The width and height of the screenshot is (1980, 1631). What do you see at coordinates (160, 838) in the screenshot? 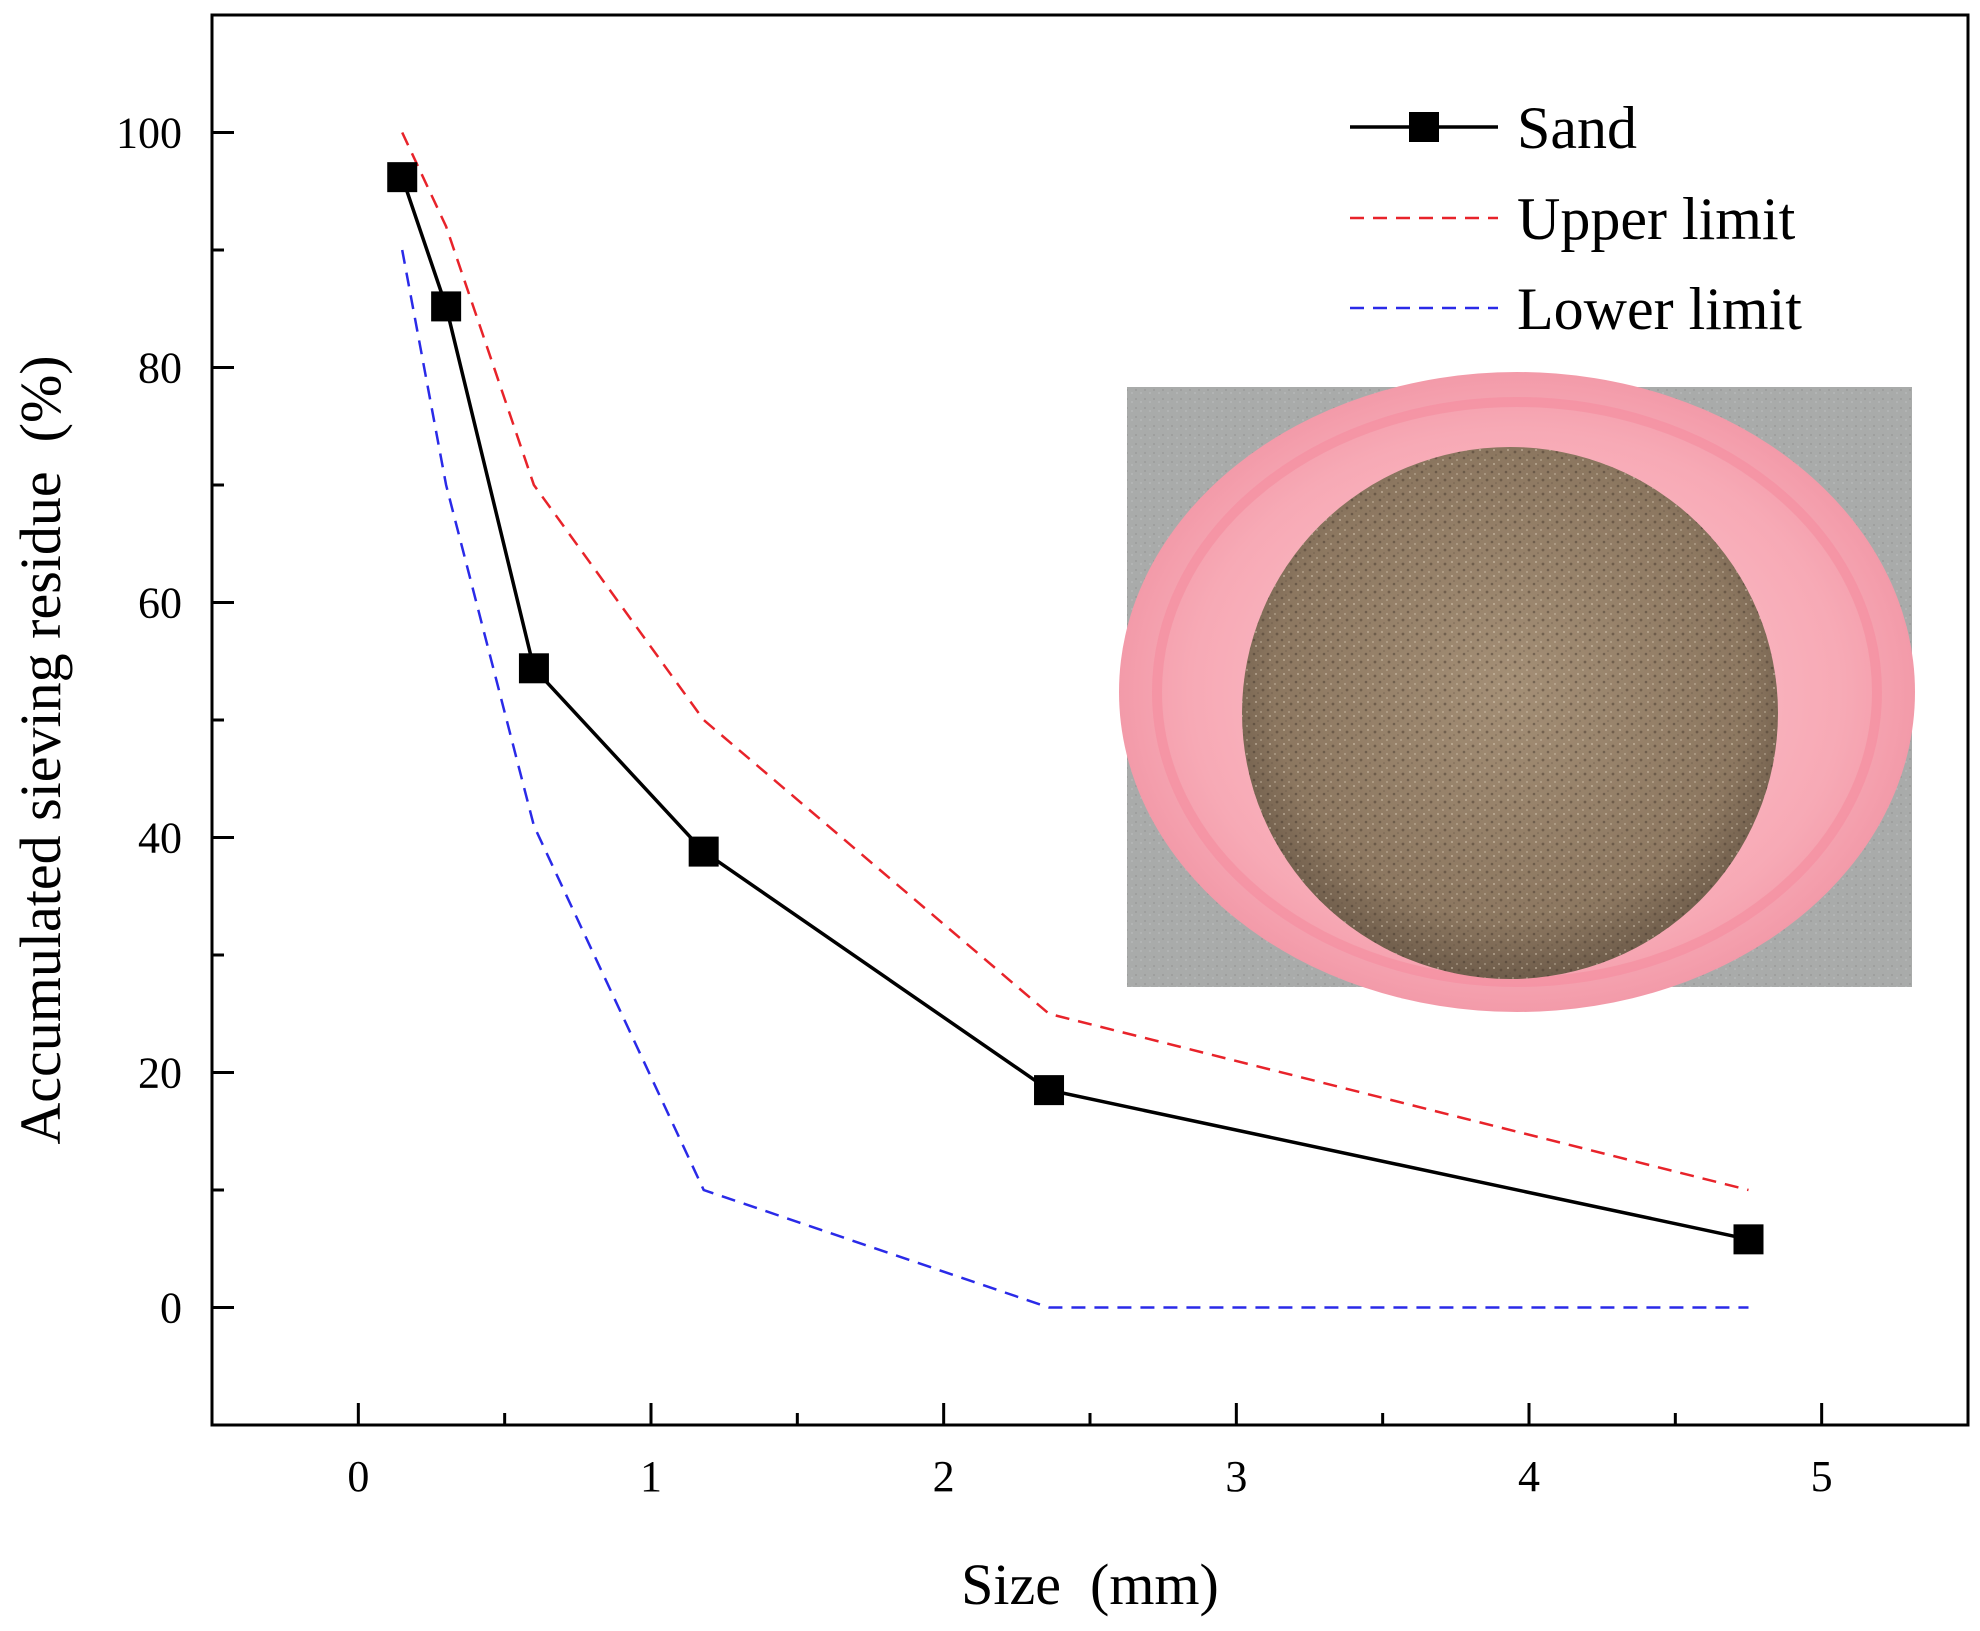
I see `y-tick-label-2: 40` at bounding box center [160, 838].